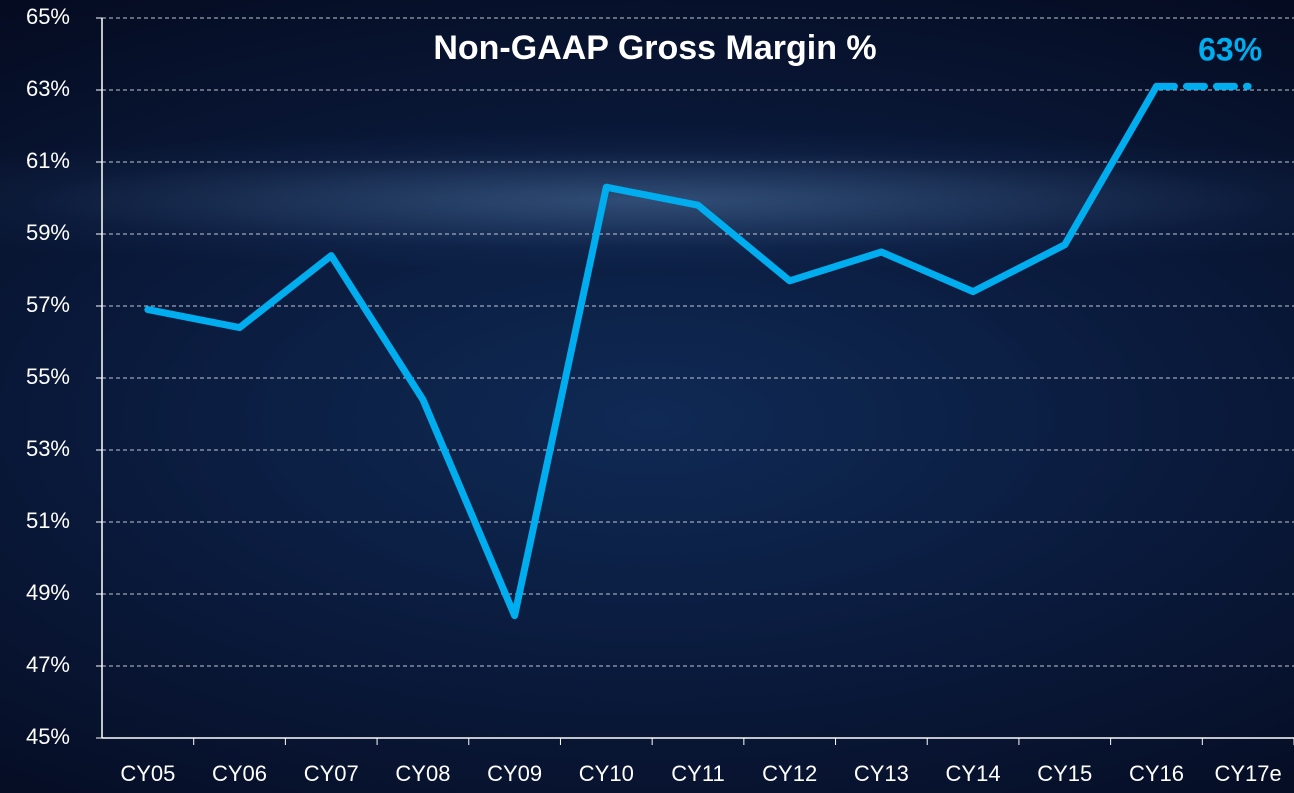  Describe the element at coordinates (147, 773) in the screenshot. I see `x-tick-label: CY05` at that location.